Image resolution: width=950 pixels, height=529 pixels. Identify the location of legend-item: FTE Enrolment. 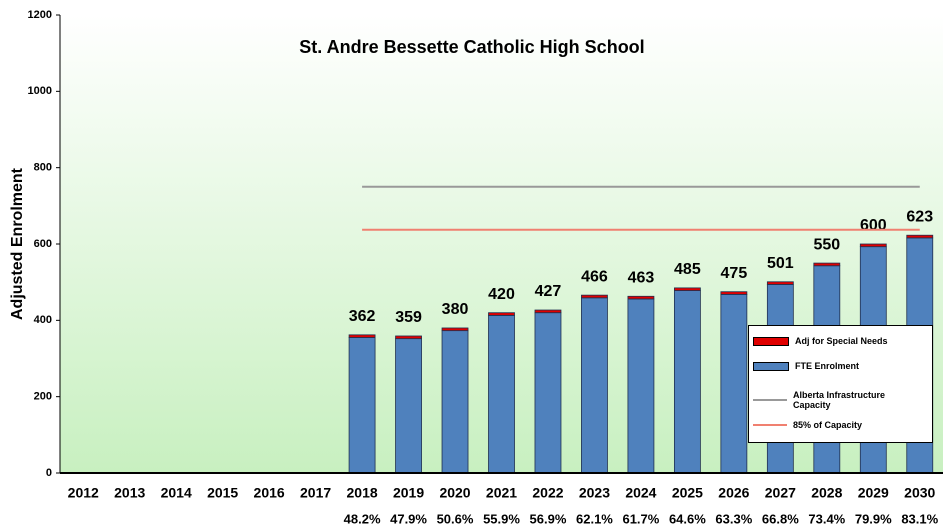
(838, 366).